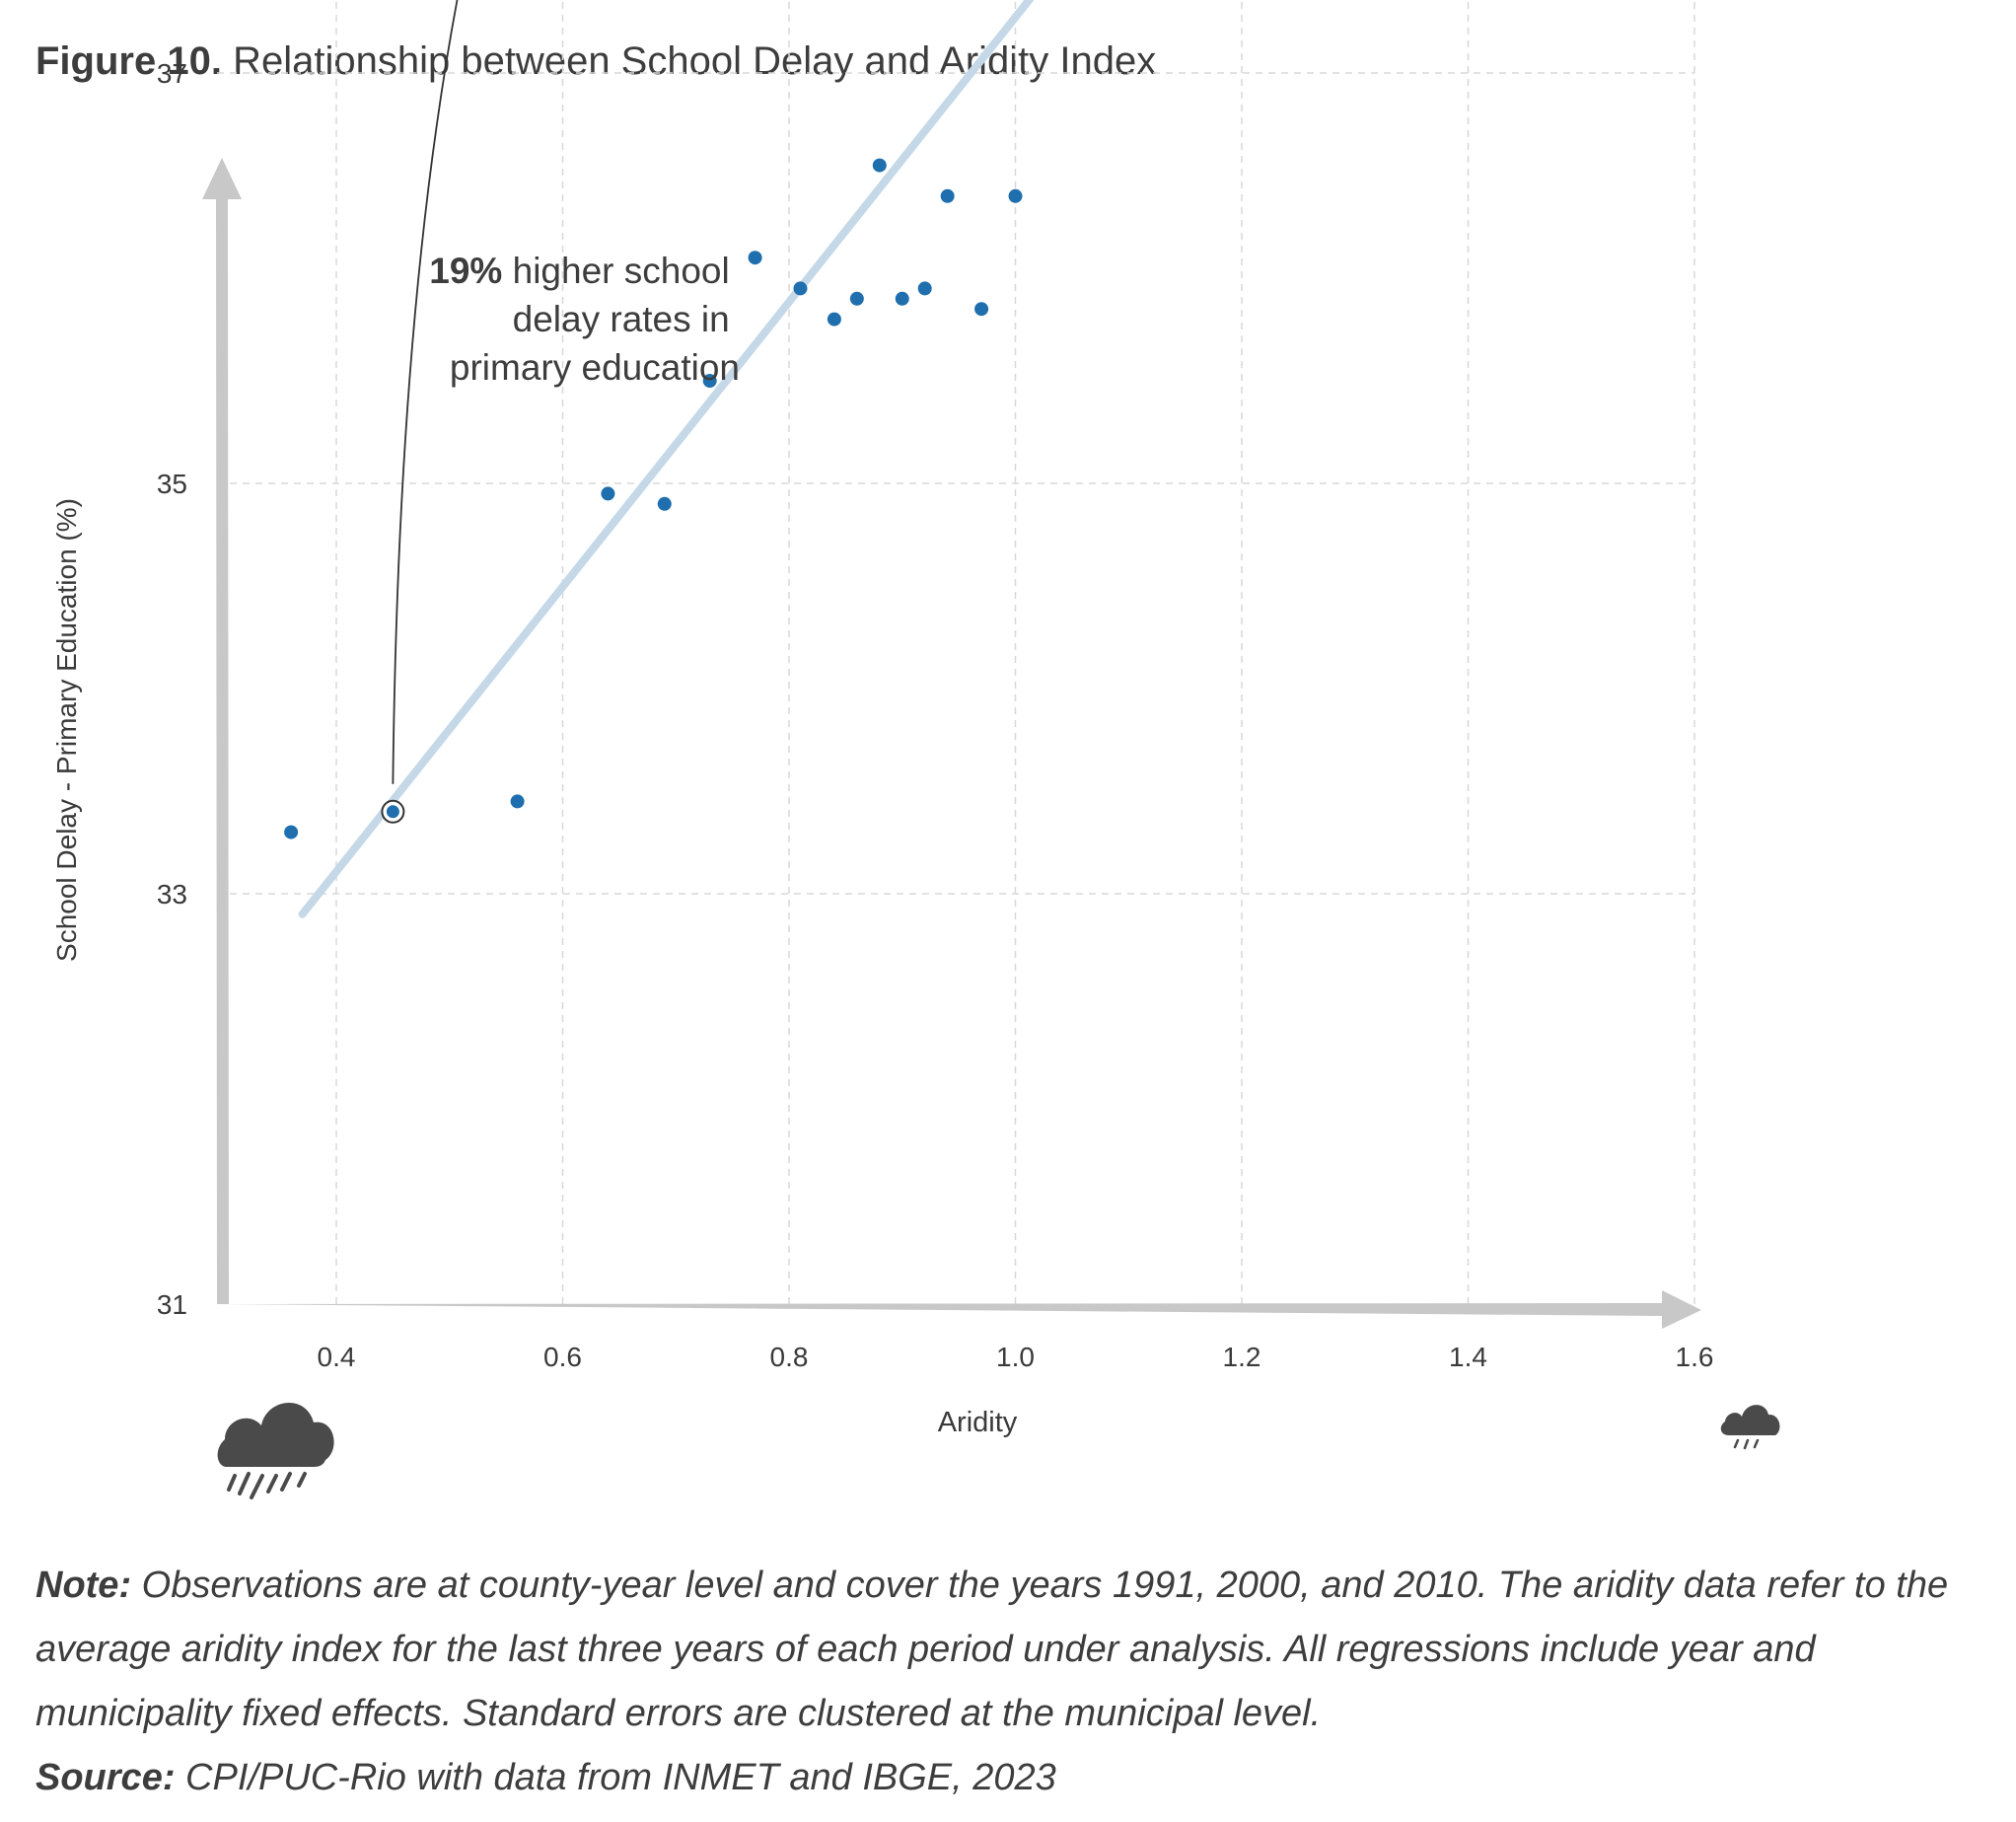  What do you see at coordinates (129, 61) in the screenshot?
I see `figure-number: Figure 10.` at bounding box center [129, 61].